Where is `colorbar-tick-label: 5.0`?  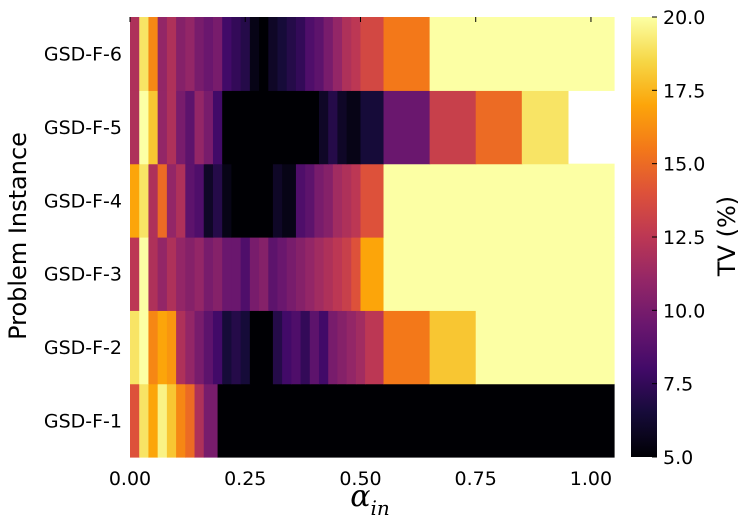
colorbar-tick-label: 5.0 is located at coordinates (678, 458).